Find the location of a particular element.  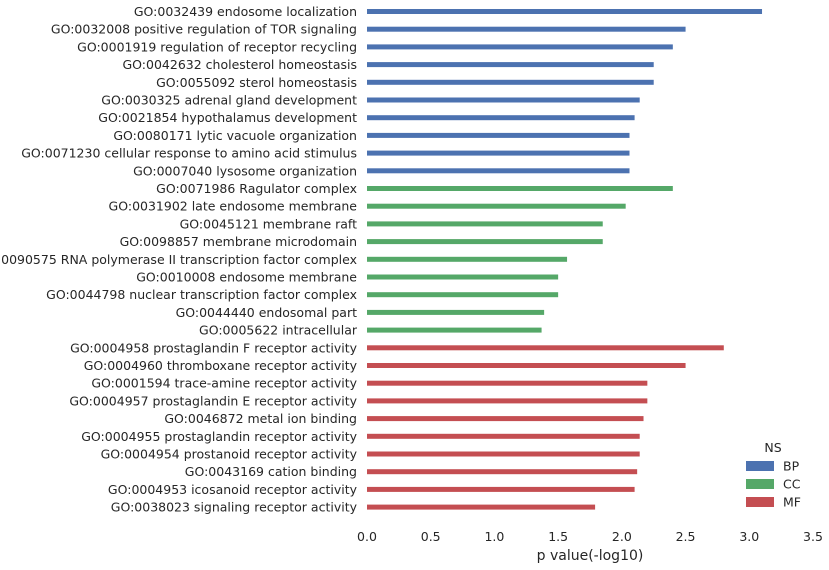

legend-swatch-mf is located at coordinates (760, 502).